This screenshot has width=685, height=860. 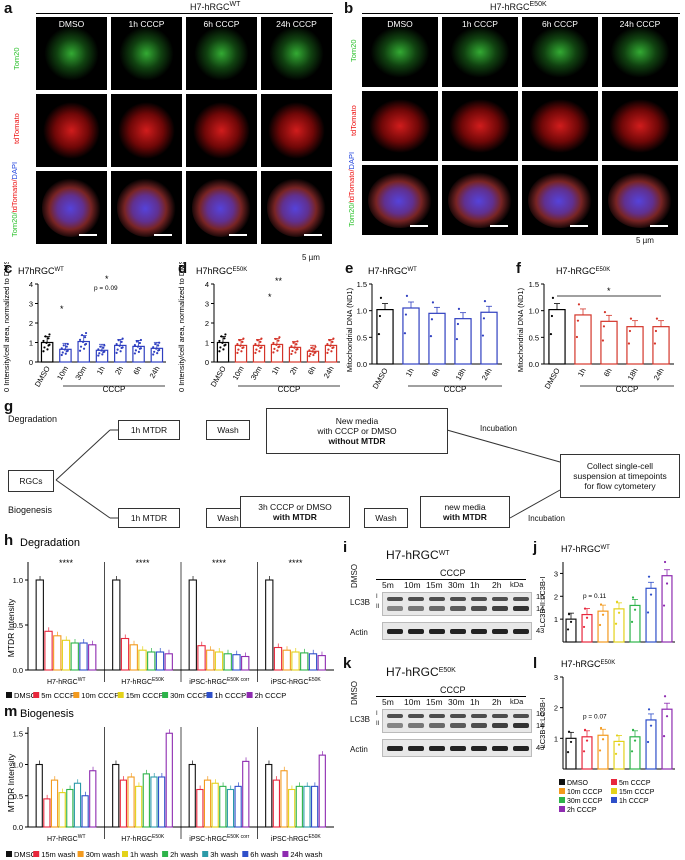 I want to click on micro-cell-r2-c3, so click(x=296, y=207).